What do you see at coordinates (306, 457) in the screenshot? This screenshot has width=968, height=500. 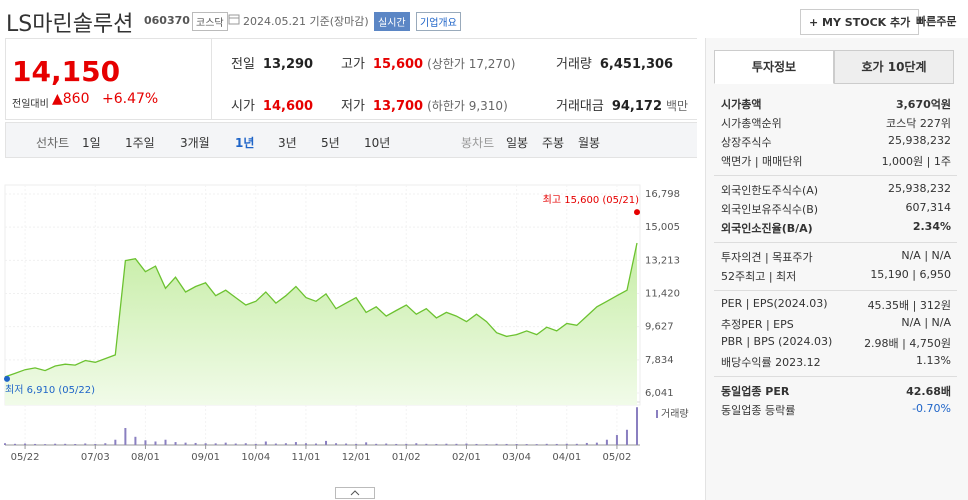 I see `x-tick-label: 11/01` at bounding box center [306, 457].